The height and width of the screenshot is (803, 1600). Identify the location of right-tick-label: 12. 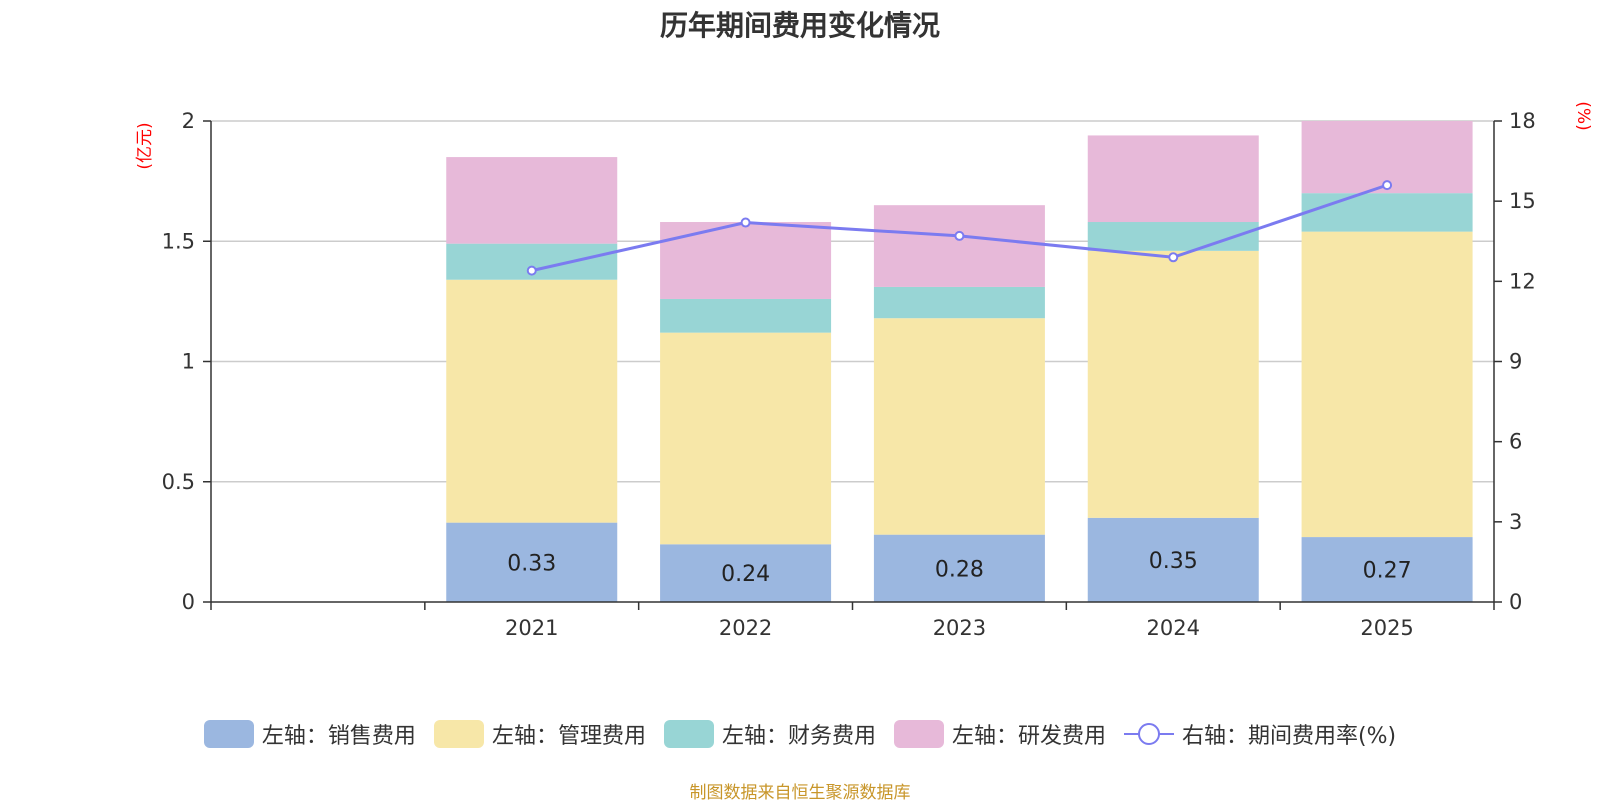
(1522, 281).